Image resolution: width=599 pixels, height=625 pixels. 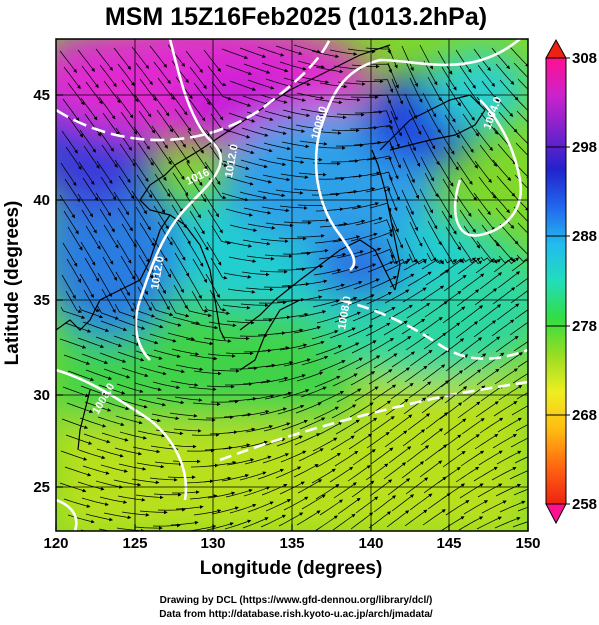 What do you see at coordinates (12, 283) in the screenshot?
I see `y-axis-label: Latitude (degrees)` at bounding box center [12, 283].